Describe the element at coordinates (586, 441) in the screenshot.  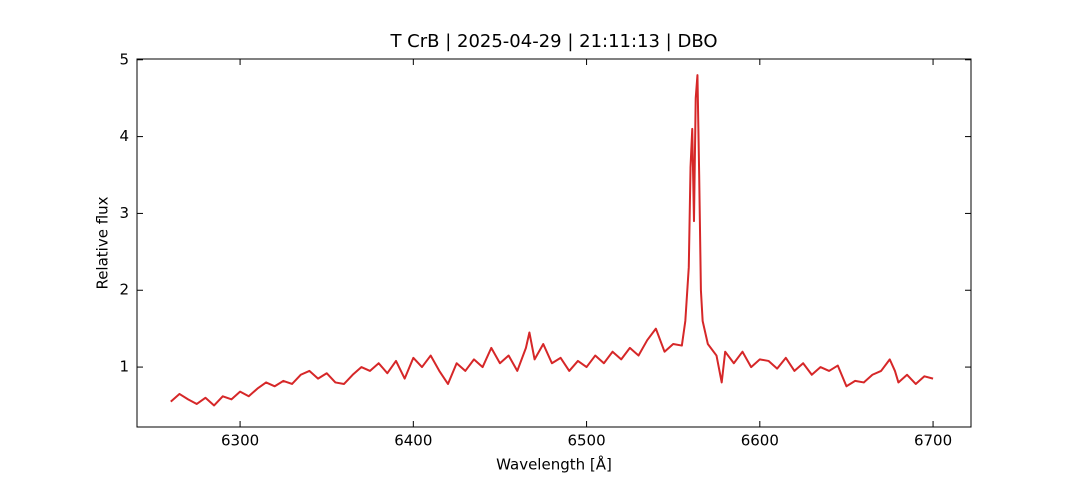
I see `x-tick-label: 6500` at that location.